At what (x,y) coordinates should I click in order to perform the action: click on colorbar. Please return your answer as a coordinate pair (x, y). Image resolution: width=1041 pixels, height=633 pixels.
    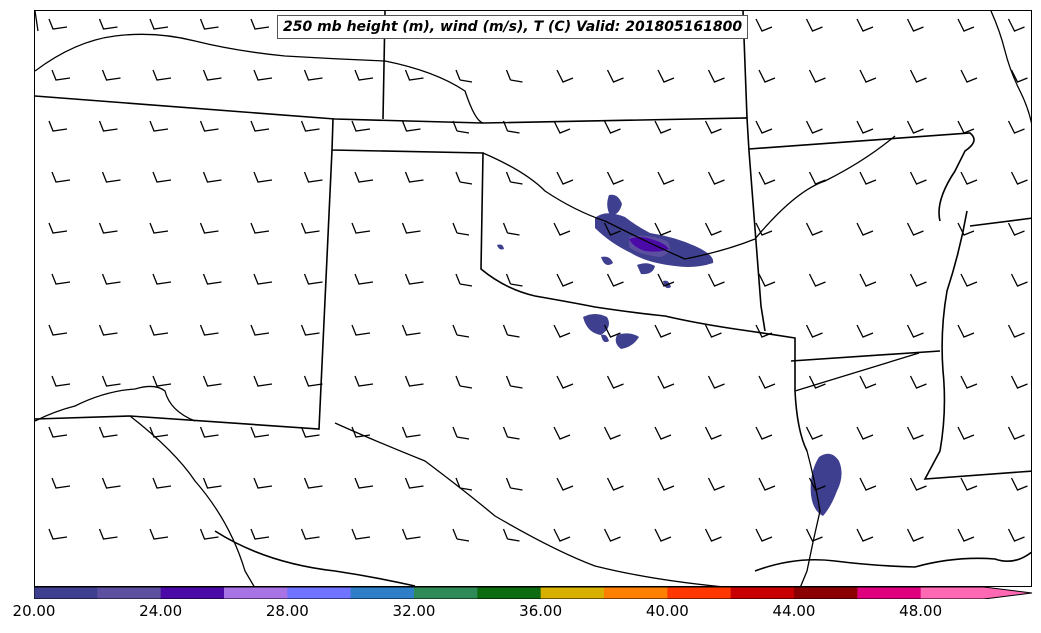
    Looking at the image, I should click on (533, 593).